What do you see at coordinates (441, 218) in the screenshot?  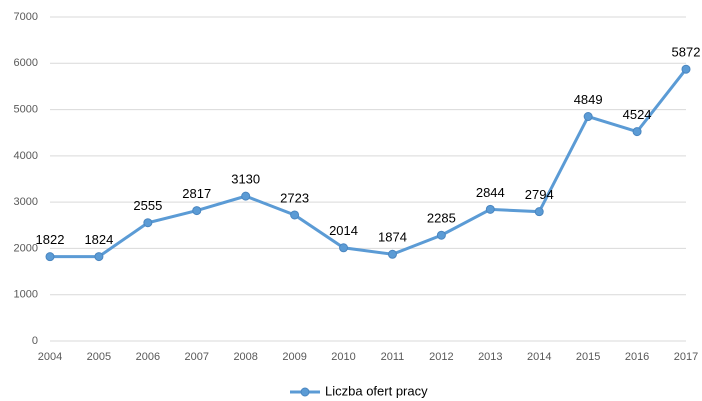 I see `data-label: 2285` at bounding box center [441, 218].